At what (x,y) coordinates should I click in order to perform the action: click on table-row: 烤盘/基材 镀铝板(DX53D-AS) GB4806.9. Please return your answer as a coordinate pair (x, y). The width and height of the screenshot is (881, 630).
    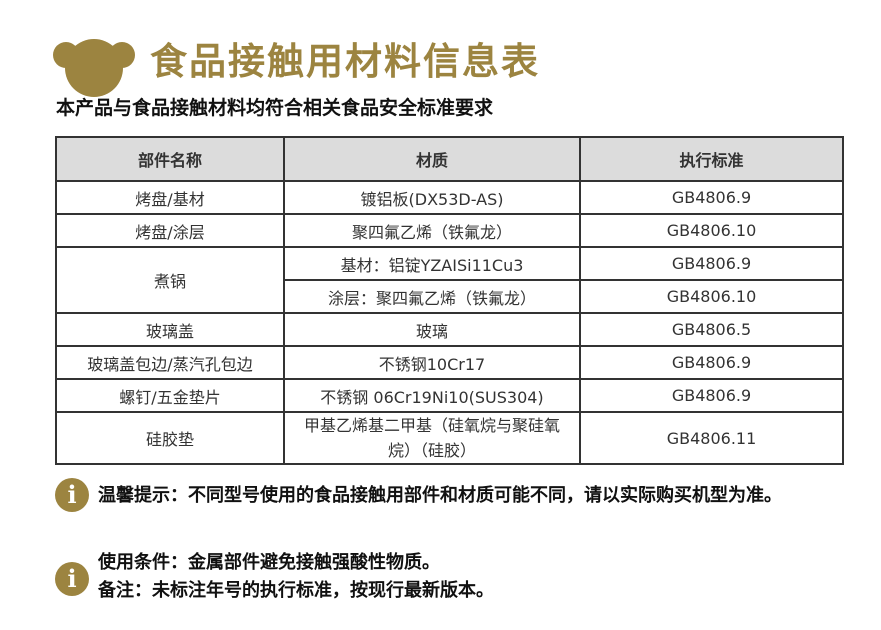
    Looking at the image, I should click on (449, 197).